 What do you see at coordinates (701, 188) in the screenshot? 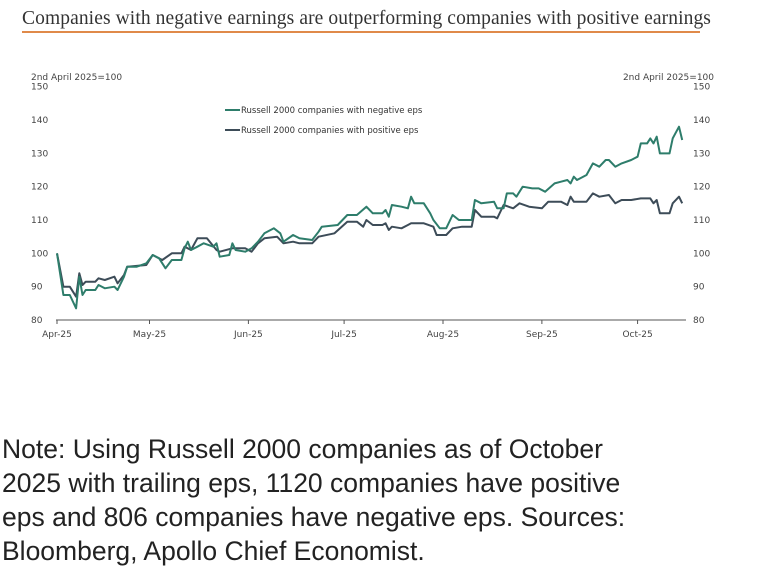
I see `y-tick-label-right: 120` at bounding box center [701, 188].